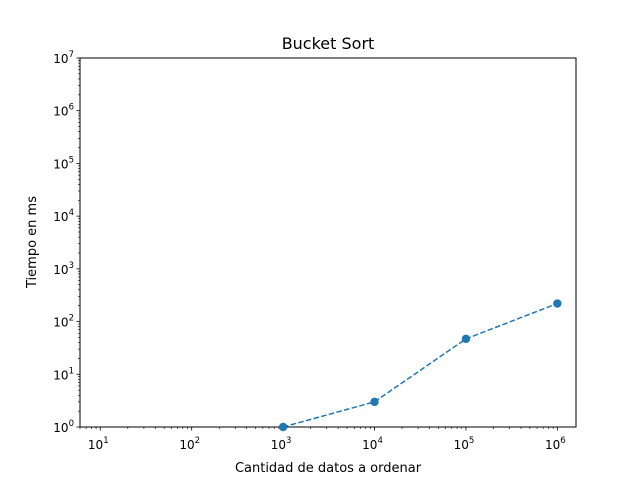 The image size is (640, 480). Describe the element at coordinates (63, 374) in the screenshot. I see `y-tick-label: 10¹` at that location.